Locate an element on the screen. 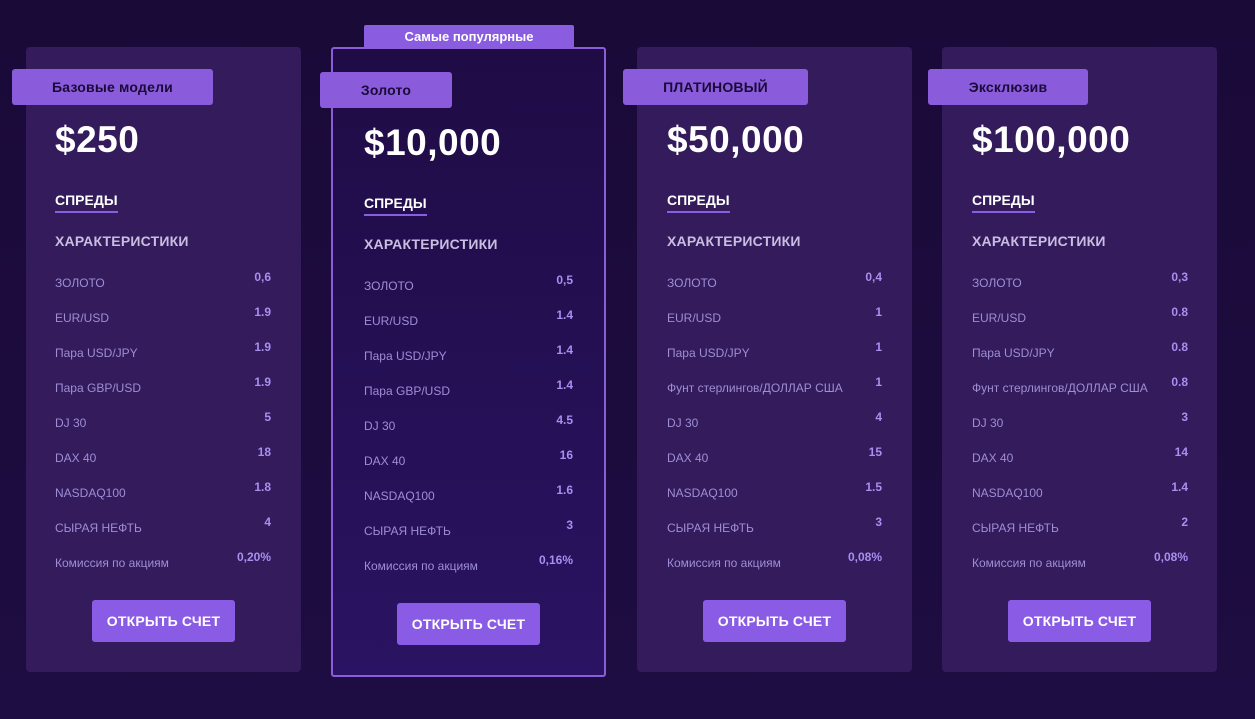 Image resolution: width=1255 pixels, height=719 pixels. row-value: 2 is located at coordinates (1184, 522).